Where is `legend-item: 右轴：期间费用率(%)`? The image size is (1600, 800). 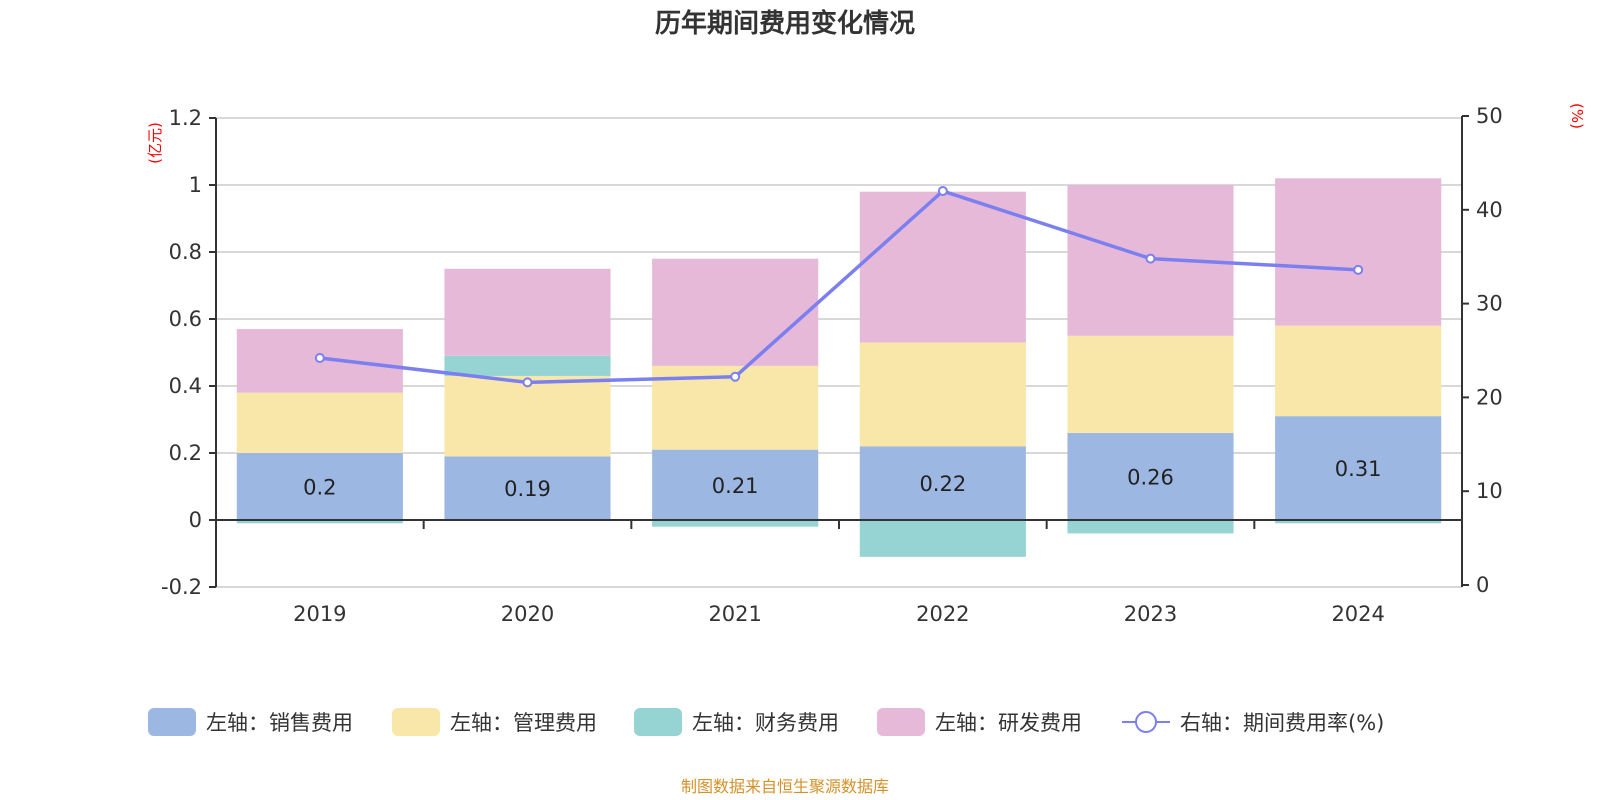 legend-item: 右轴：期间费用率(%) is located at coordinates (1253, 723).